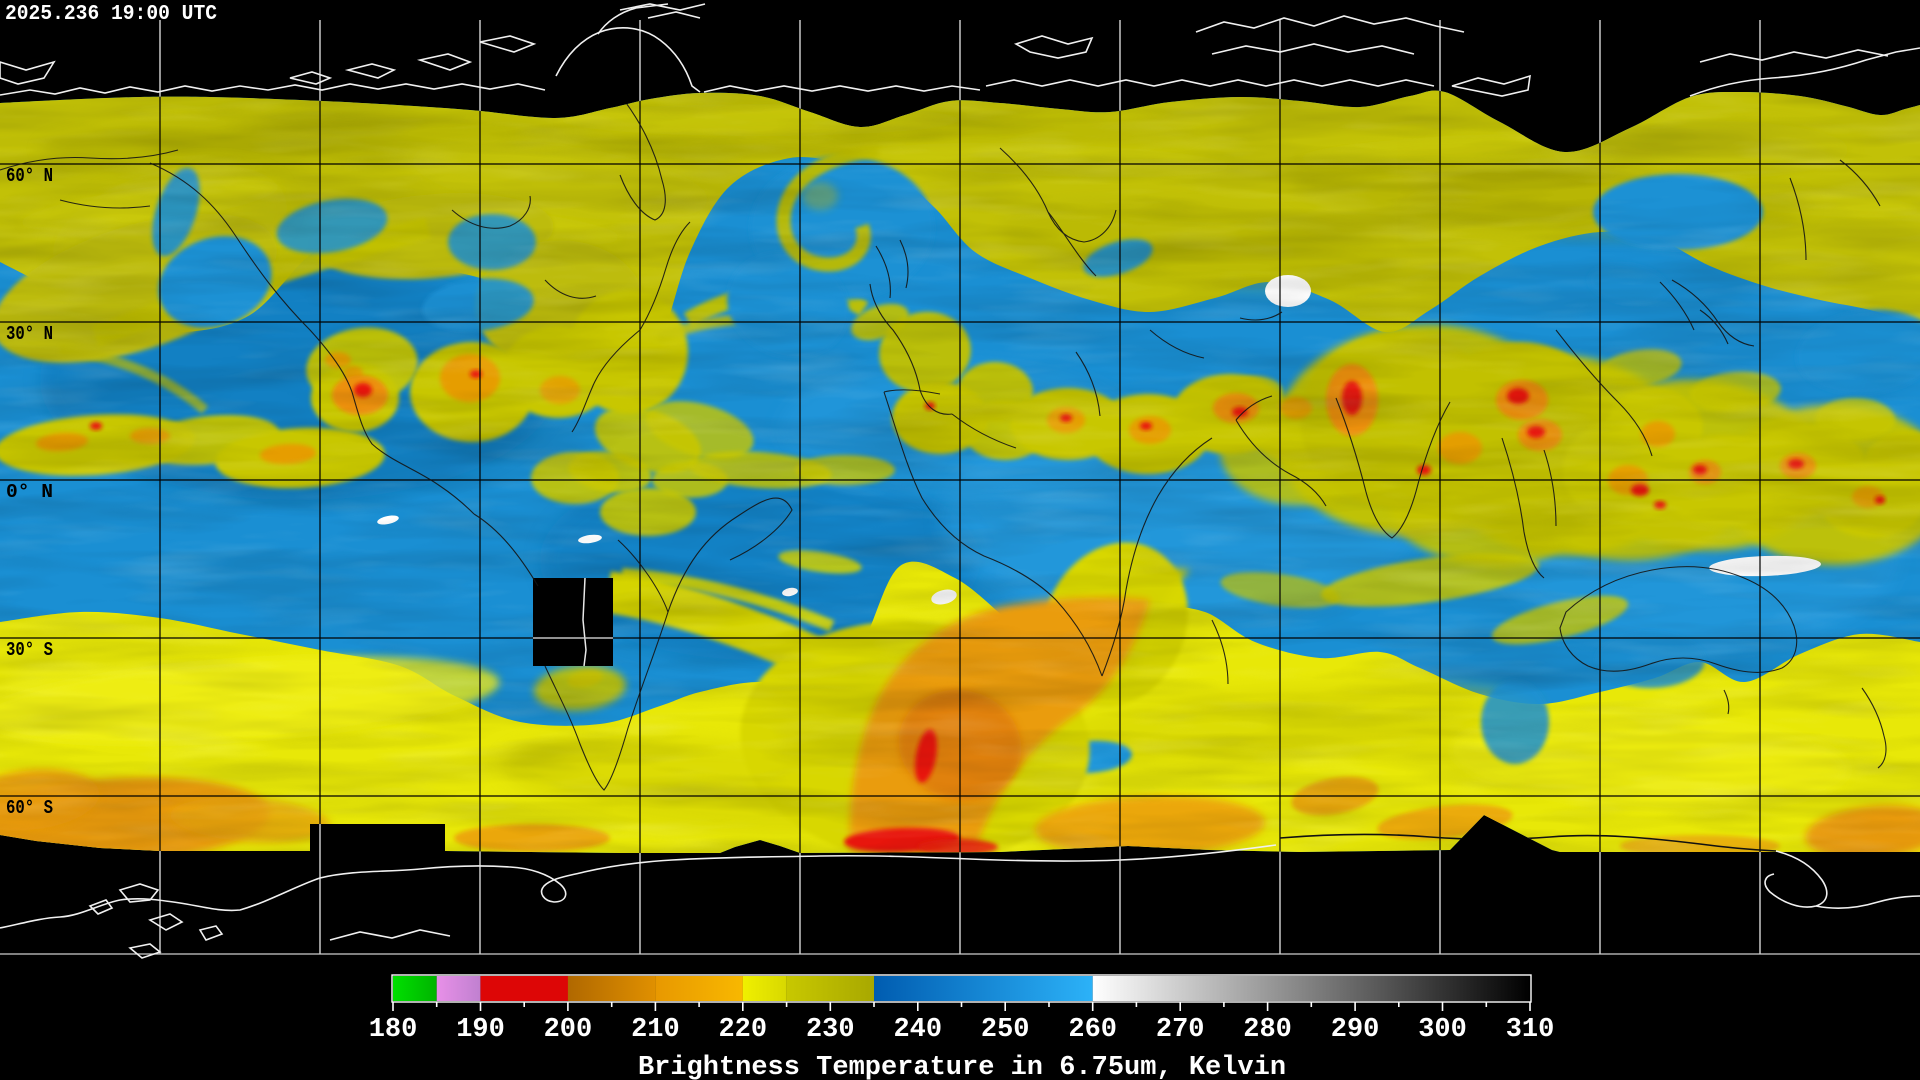 The image size is (1920, 1080). I want to click on svg-text: 60° N, so click(29, 176).